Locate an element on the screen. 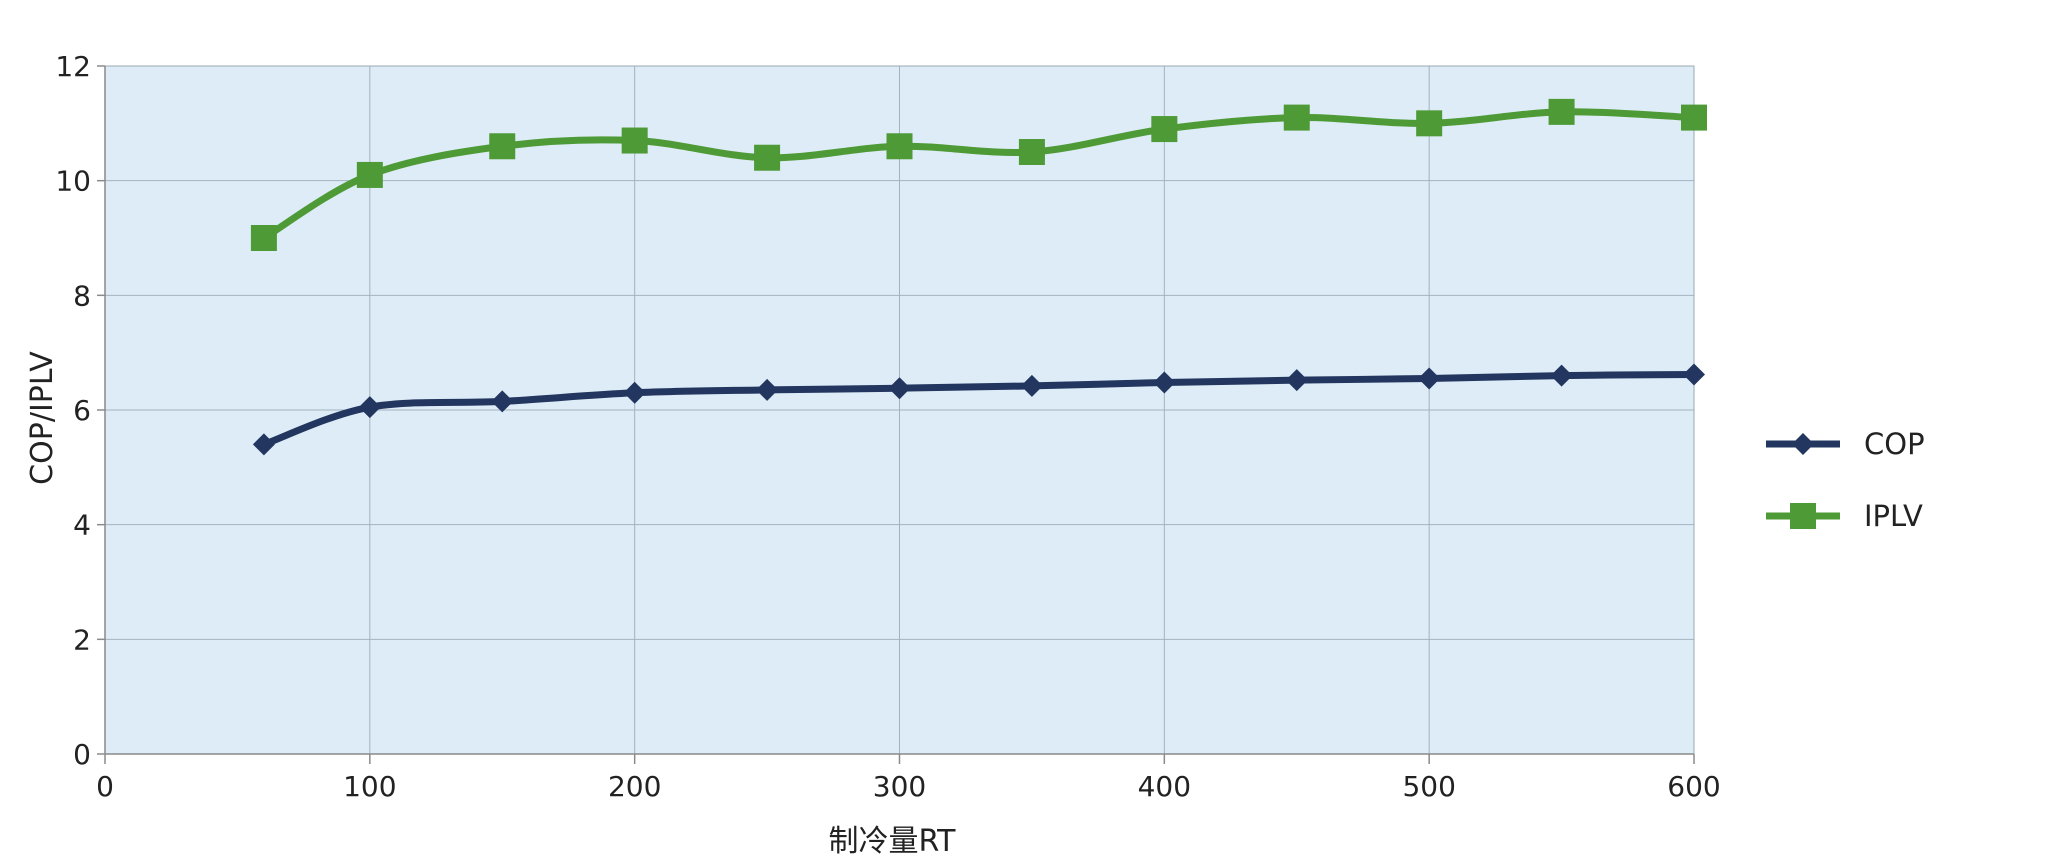 The width and height of the screenshot is (2066, 866). x-tick-label: 400 is located at coordinates (1164, 786).